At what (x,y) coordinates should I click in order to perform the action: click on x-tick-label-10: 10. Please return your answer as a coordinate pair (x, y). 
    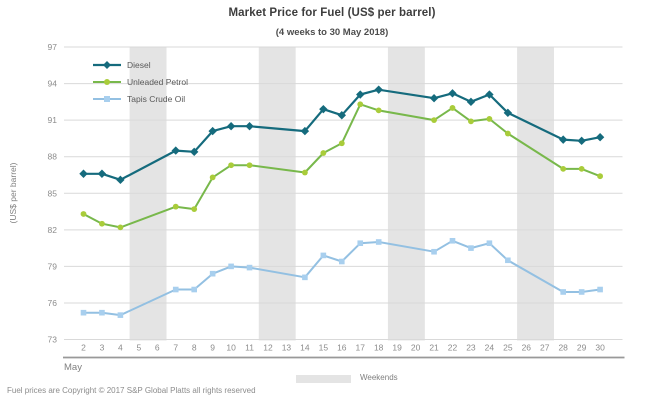
    Looking at the image, I should click on (231, 348).